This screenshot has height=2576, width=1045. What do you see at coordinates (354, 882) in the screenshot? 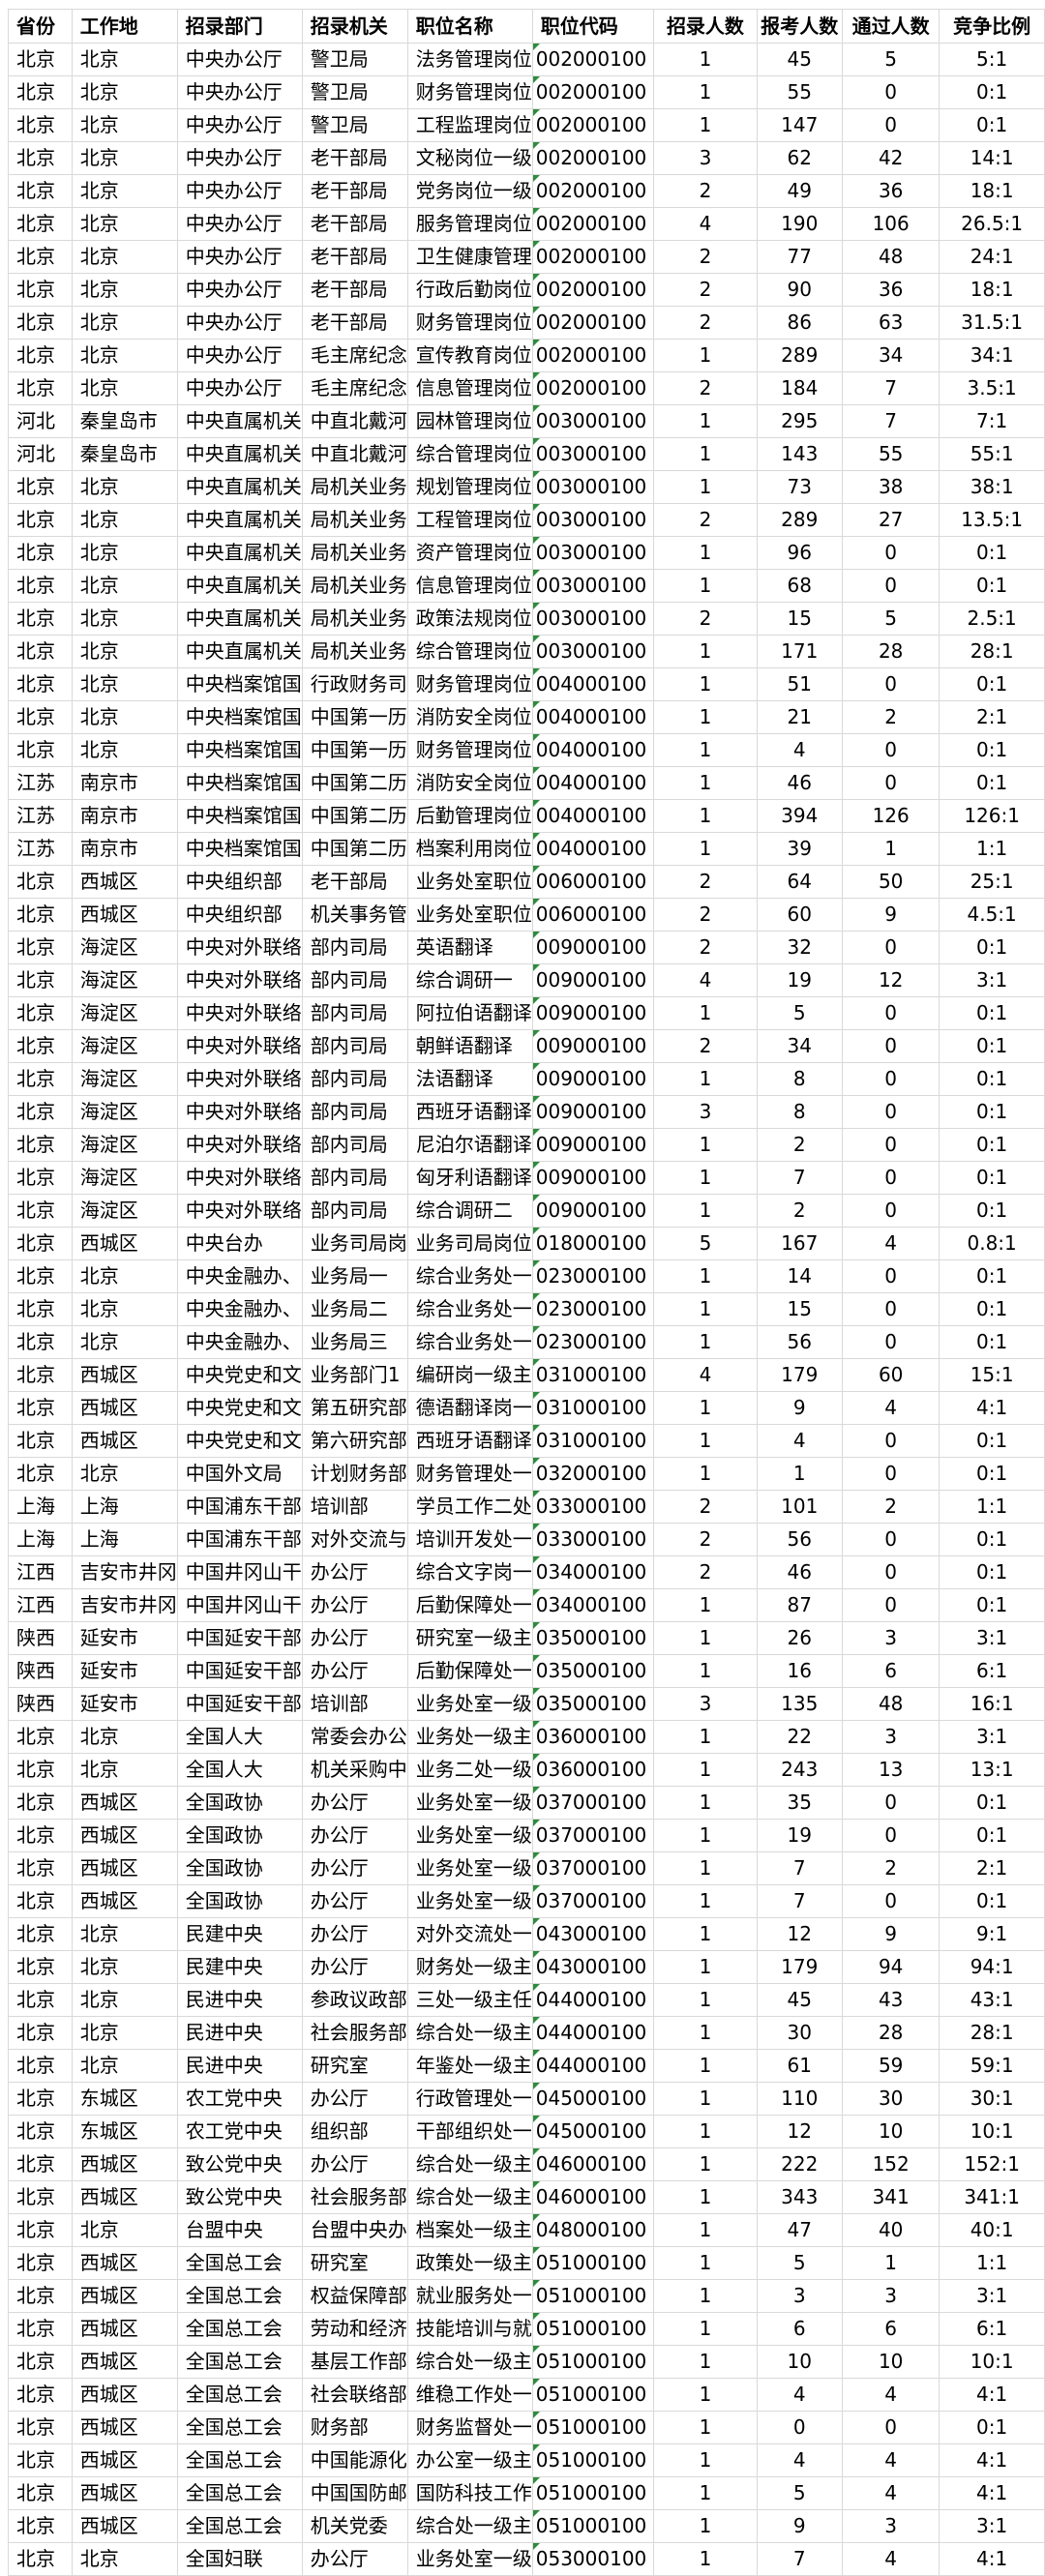
I see `cell-agency: 老干部局` at bounding box center [354, 882].